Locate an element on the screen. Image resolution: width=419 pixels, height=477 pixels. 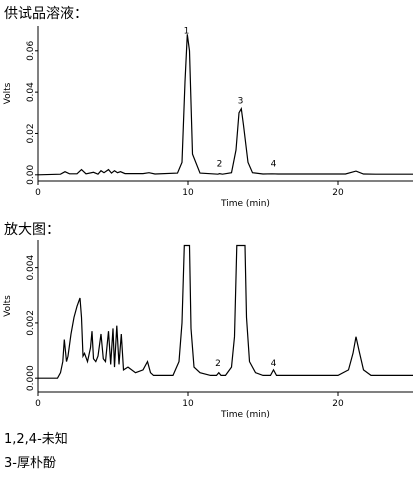
zoom-xtick-label: 0 is located at coordinates (38, 404).